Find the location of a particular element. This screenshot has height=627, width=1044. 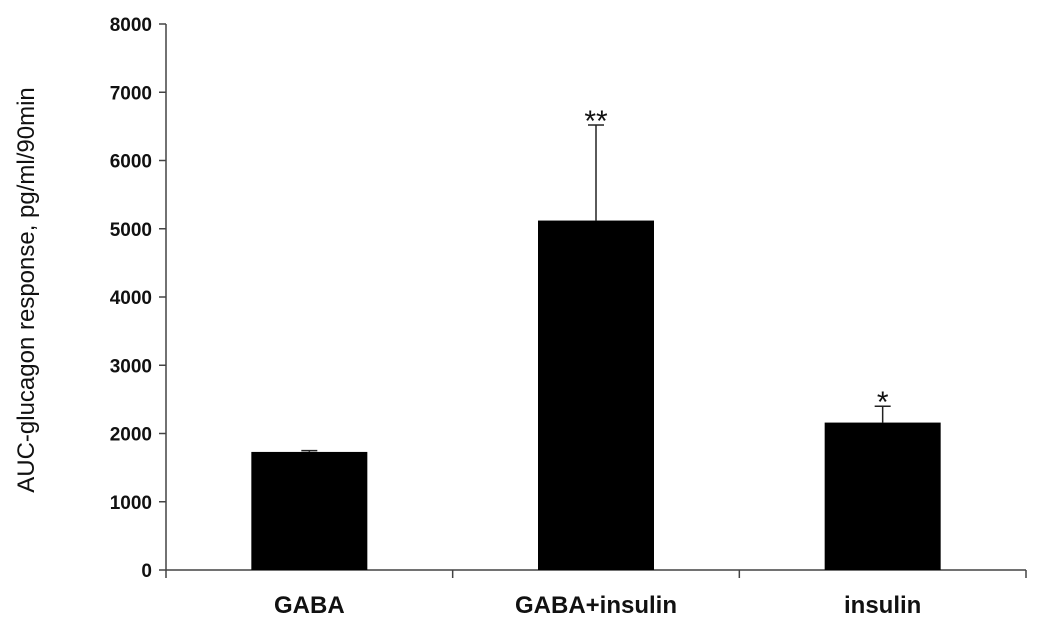

y-tick-label: 8000 is located at coordinates (131, 25).